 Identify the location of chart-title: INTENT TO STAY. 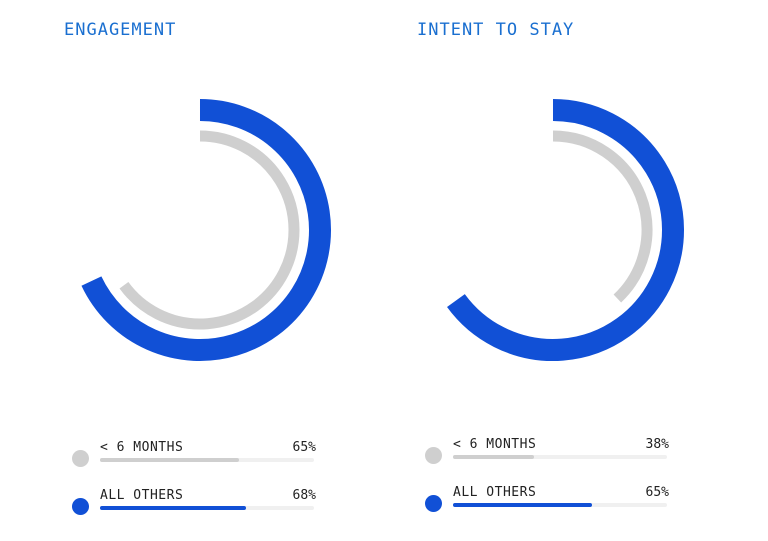
(496, 30).